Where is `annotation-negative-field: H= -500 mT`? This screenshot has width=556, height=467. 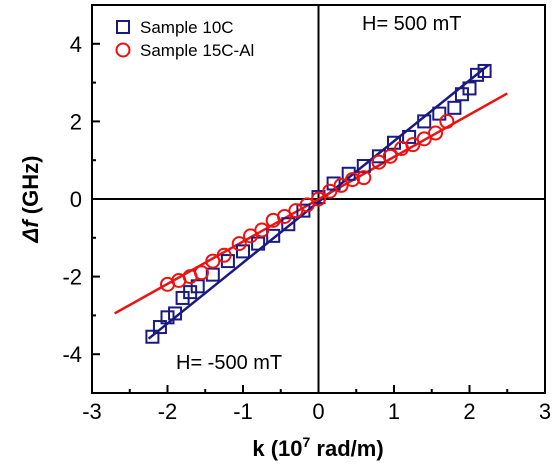 annotation-negative-field: H= -500 mT is located at coordinates (229, 363).